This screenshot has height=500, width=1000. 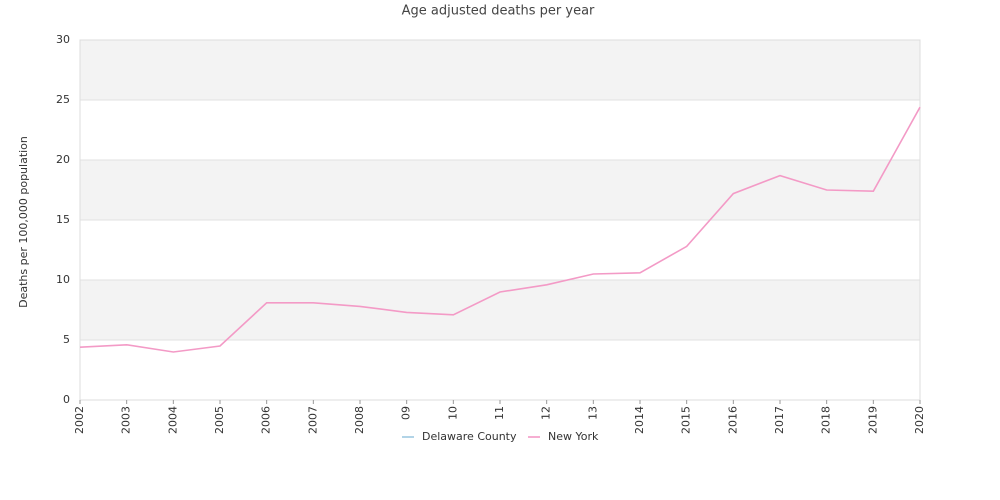 I want to click on legend-label: Delaware County, so click(x=469, y=436).